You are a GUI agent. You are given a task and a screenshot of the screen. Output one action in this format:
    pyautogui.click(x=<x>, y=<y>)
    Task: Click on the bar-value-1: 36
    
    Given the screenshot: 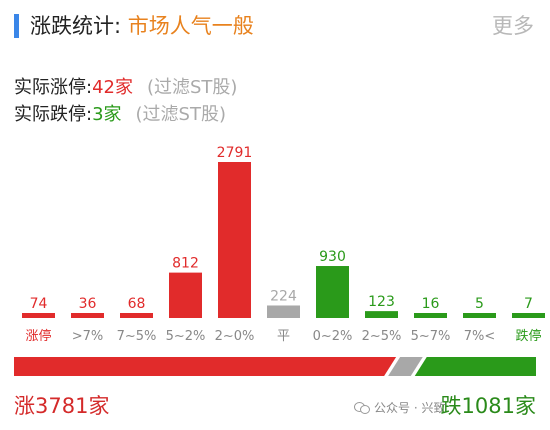 What is the action you would take?
    pyautogui.click(x=88, y=304)
    